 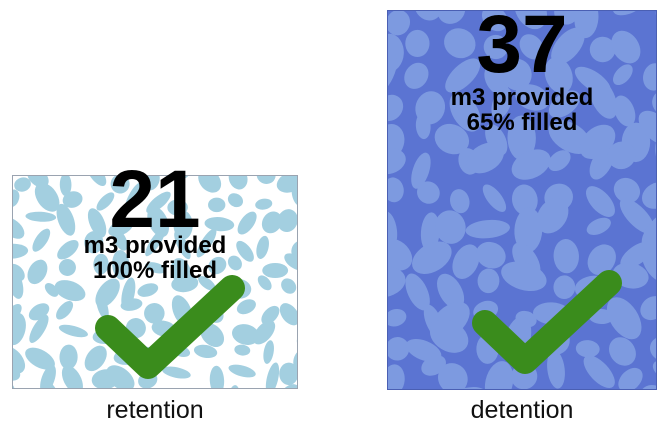 I want to click on detention-provided-label: m3 provided 65% filled, so click(x=522, y=110).